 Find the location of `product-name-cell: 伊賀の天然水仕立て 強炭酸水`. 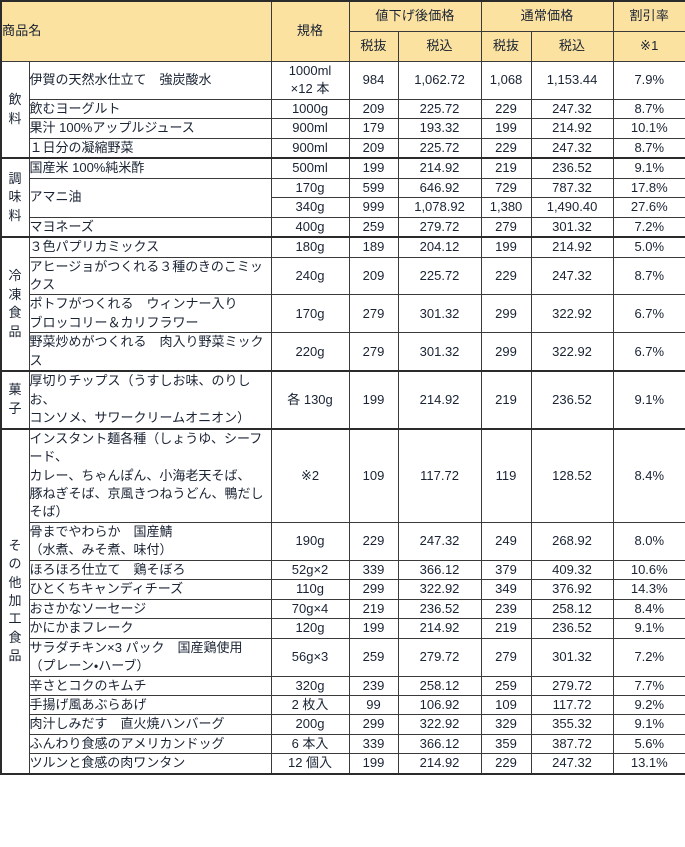

product-name-cell: 伊賀の天然水仕立て 強炭酸水 is located at coordinates (150, 80).